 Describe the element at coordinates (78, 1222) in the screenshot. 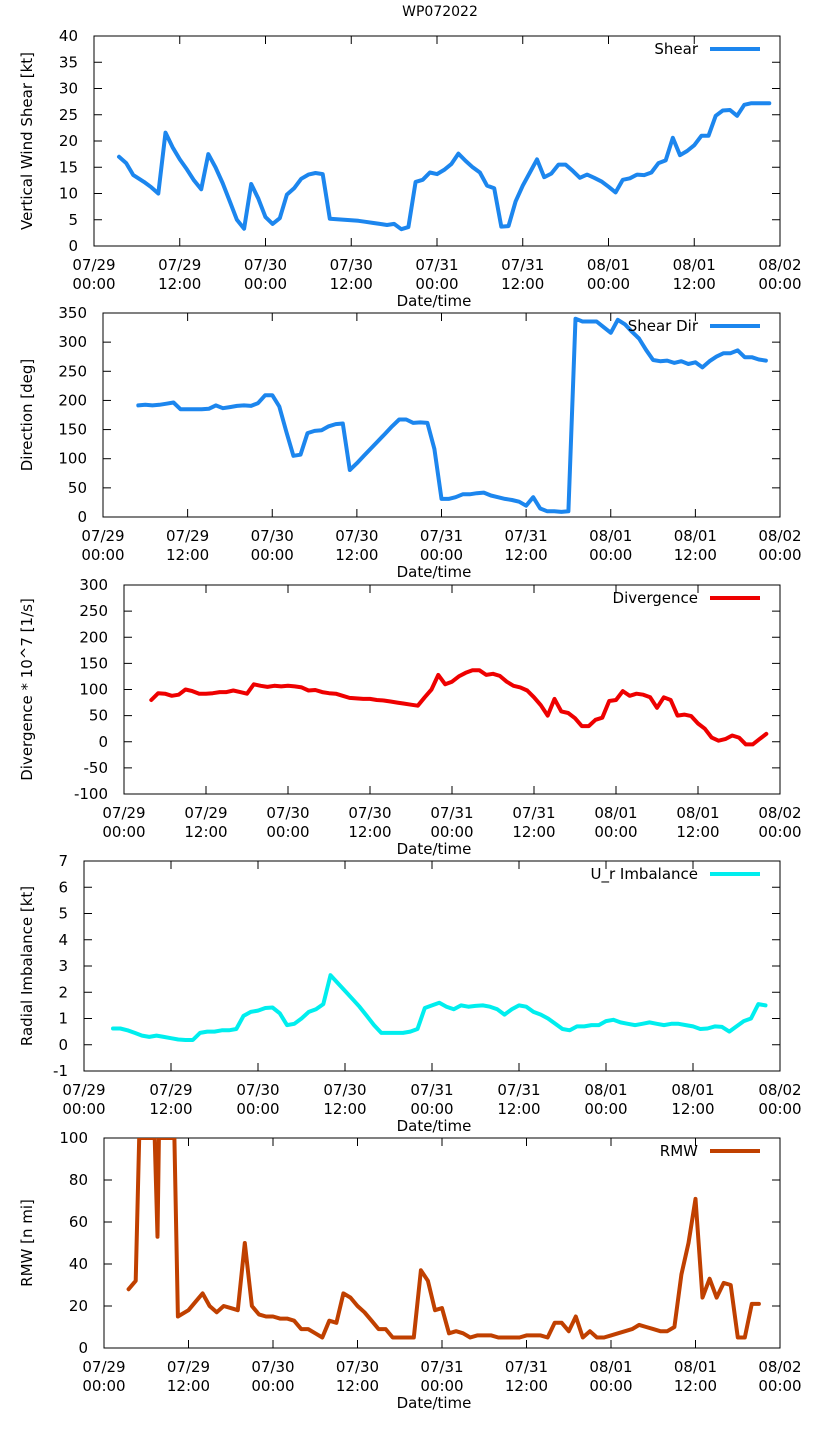

I see `y-tick-label: 60` at that location.